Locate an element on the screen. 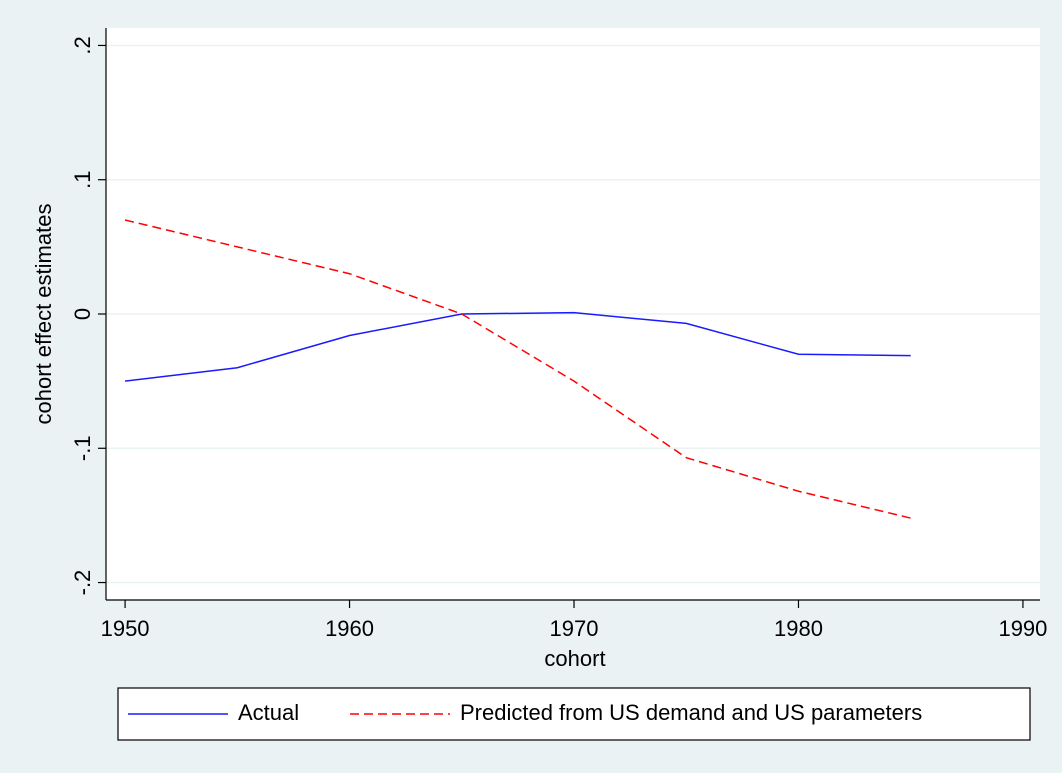 The width and height of the screenshot is (1062, 773). y-axis-label: cohort effect estimates is located at coordinates (43, 314).